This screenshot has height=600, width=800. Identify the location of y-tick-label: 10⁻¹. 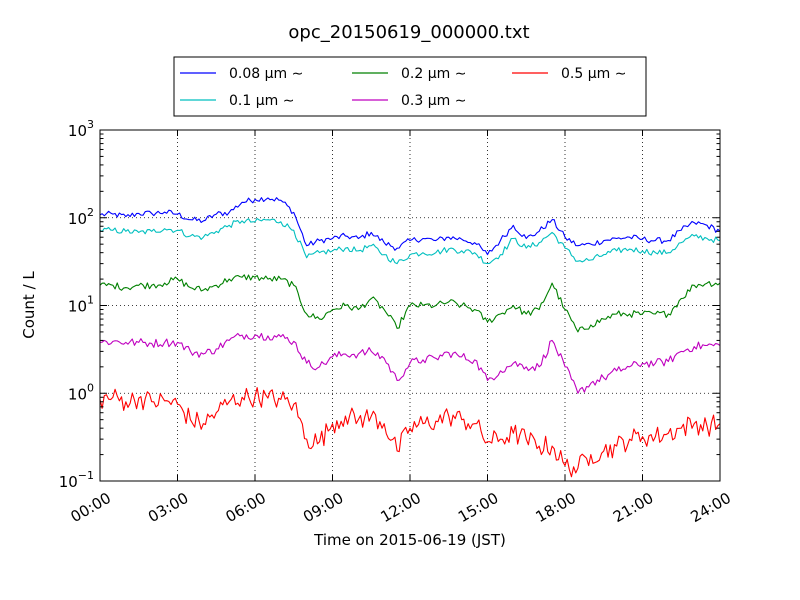
(76, 480).